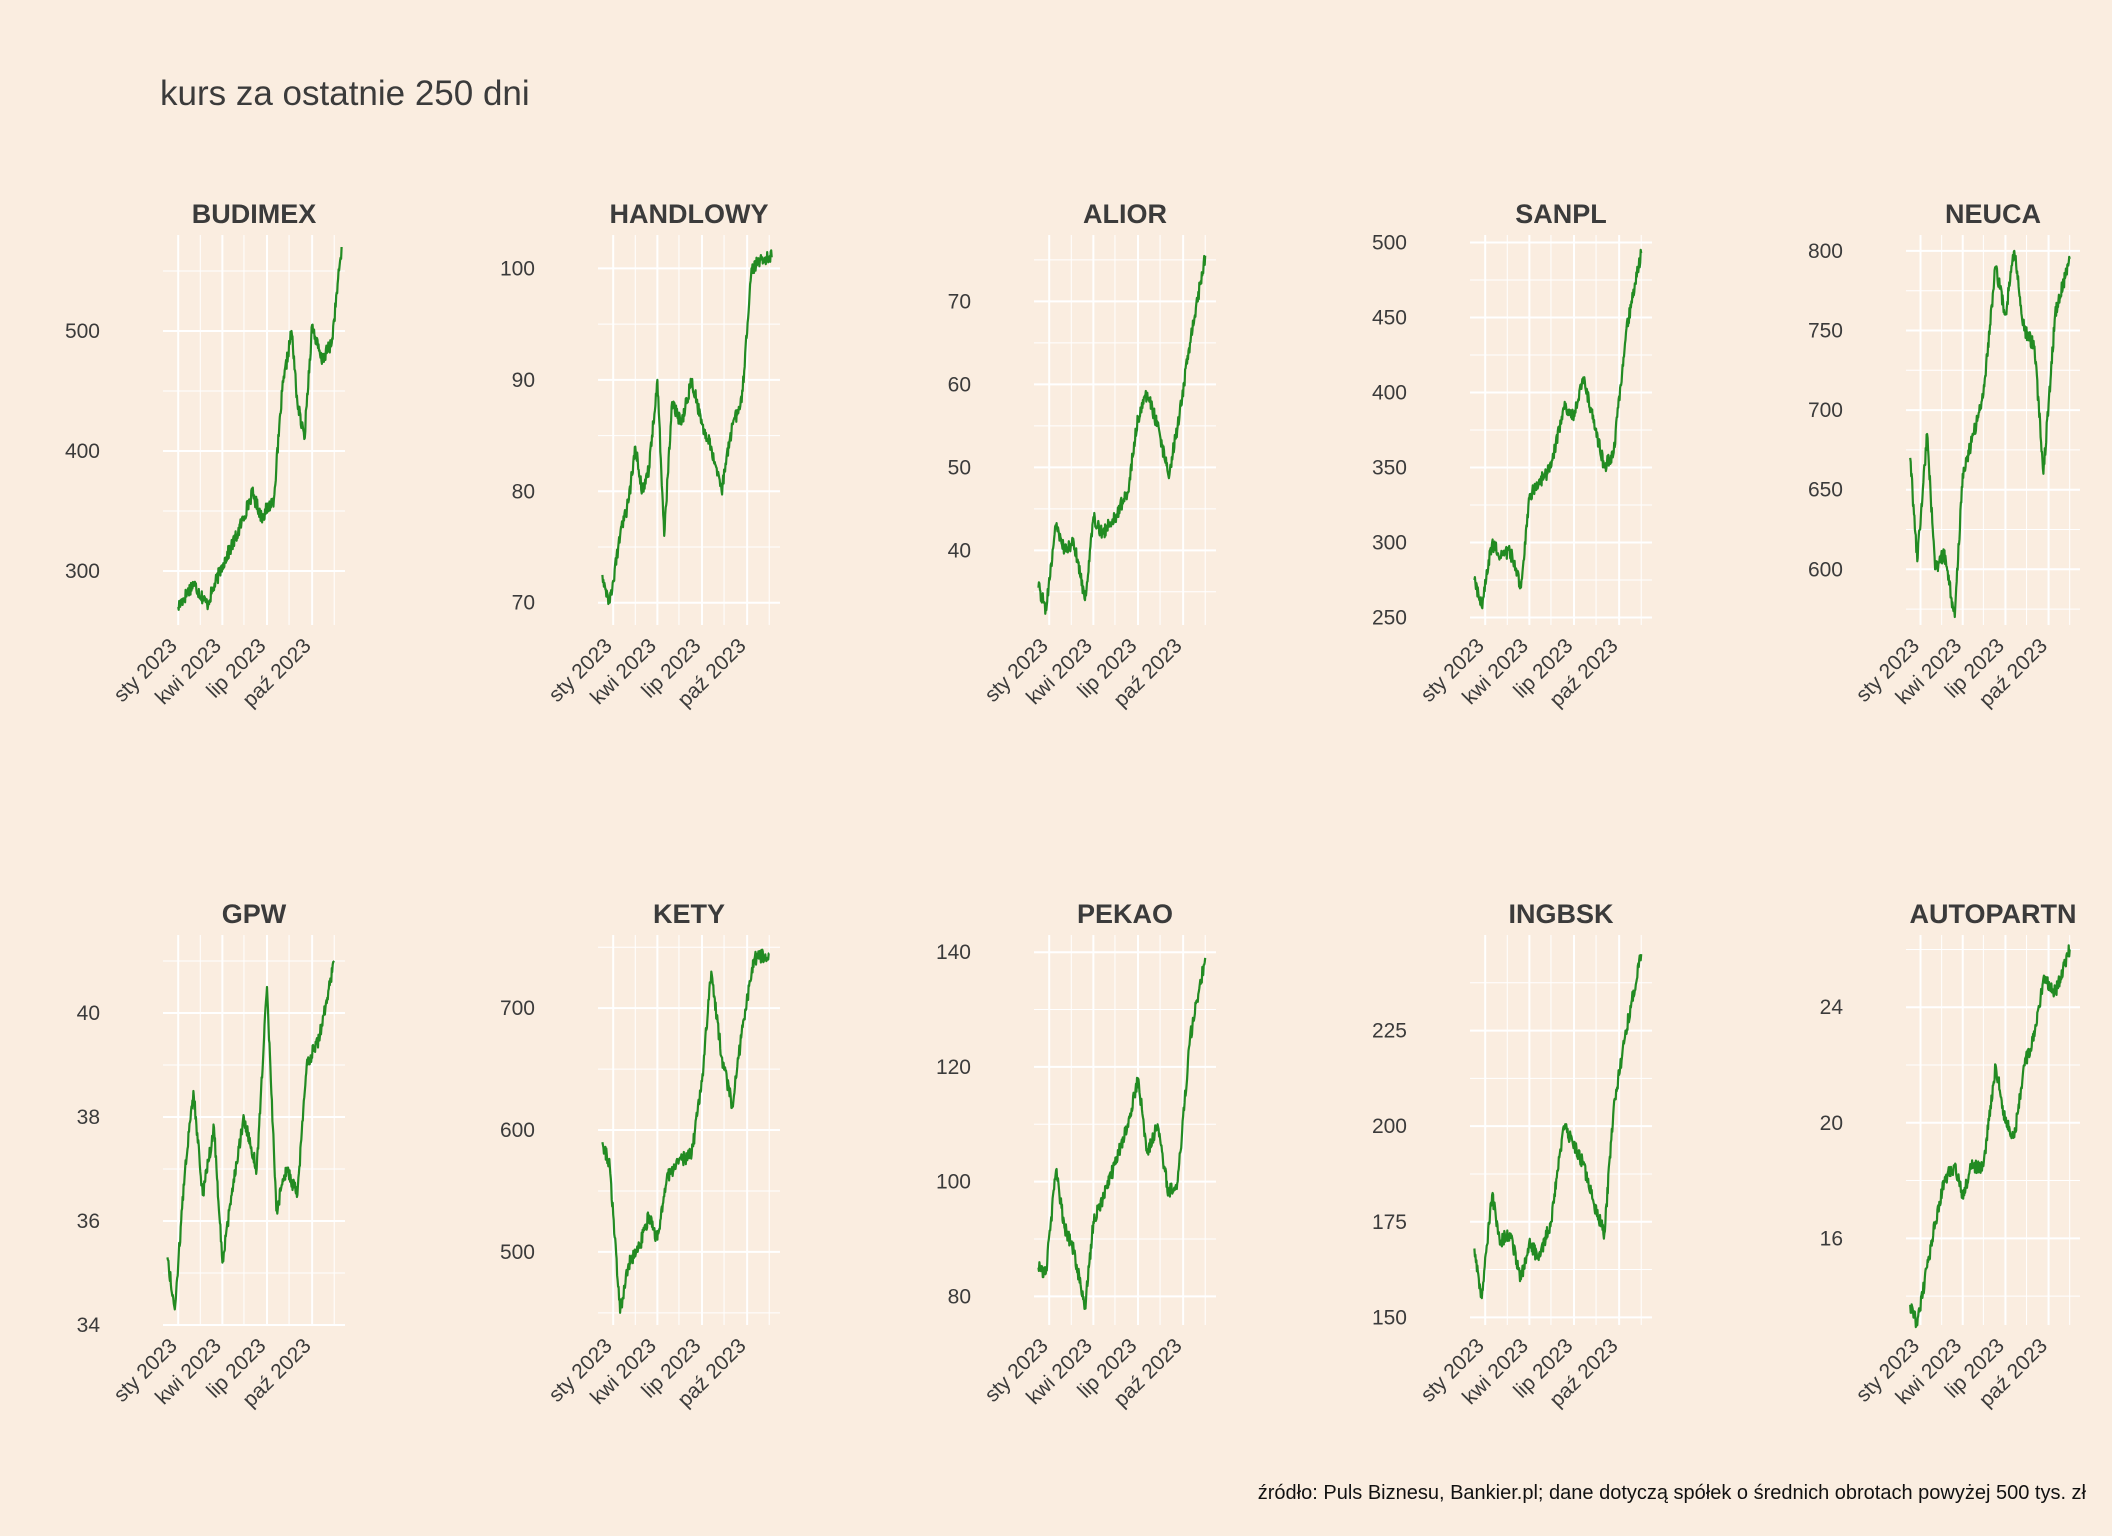  Describe the element at coordinates (254, 914) in the screenshot. I see `panel-title: GPW` at that location.